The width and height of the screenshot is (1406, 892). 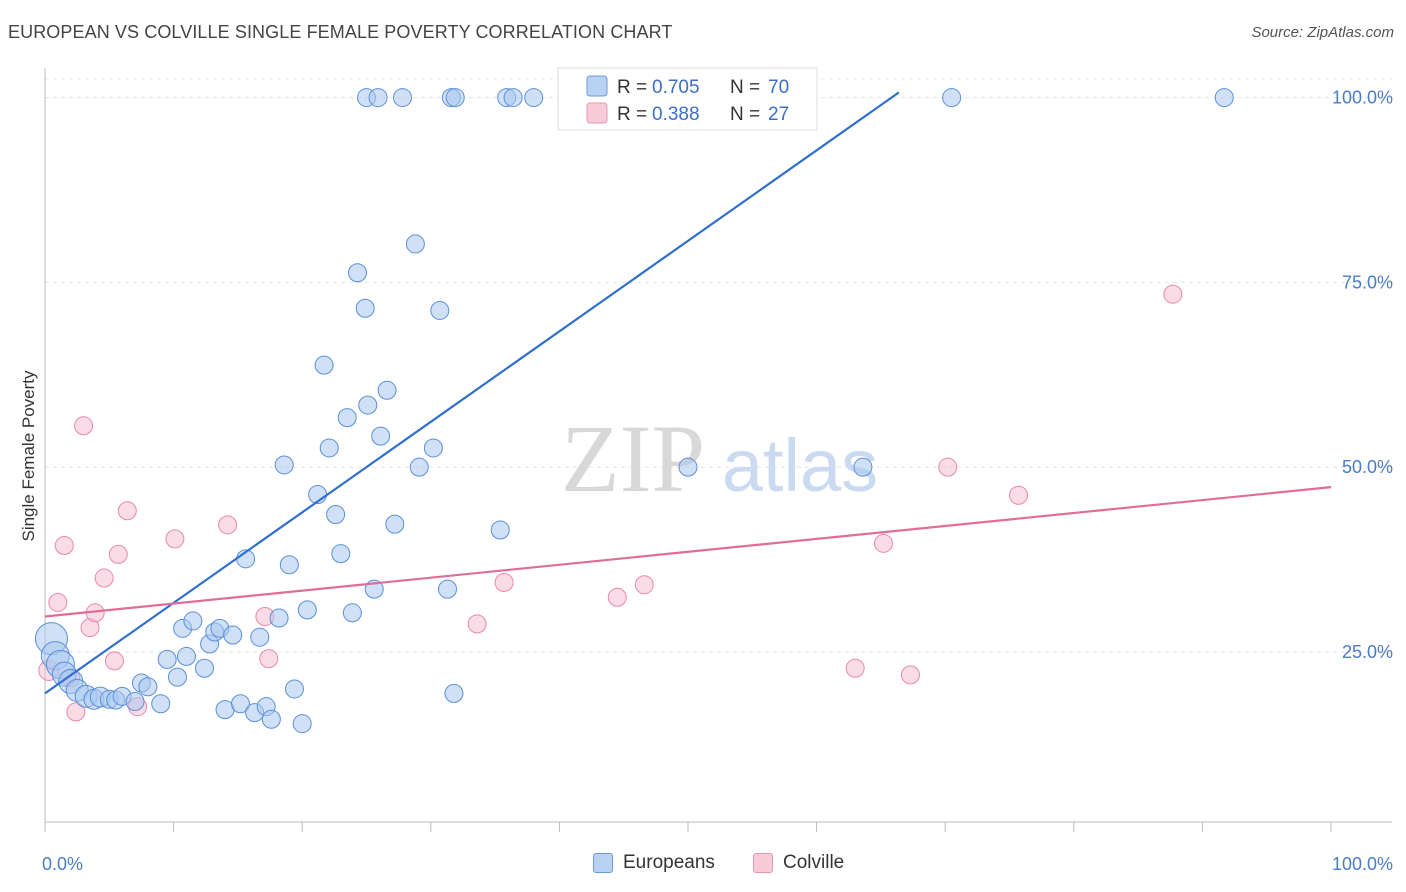 What do you see at coordinates (688, 552) in the screenshot?
I see `colville-trend-line` at bounding box center [688, 552].